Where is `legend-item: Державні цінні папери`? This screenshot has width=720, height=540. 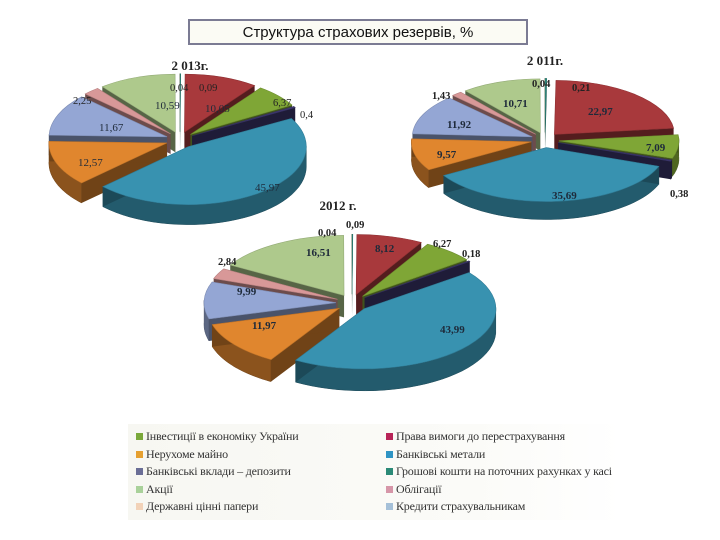
legend-item: Державні цінні папери is located at coordinates (217, 507).